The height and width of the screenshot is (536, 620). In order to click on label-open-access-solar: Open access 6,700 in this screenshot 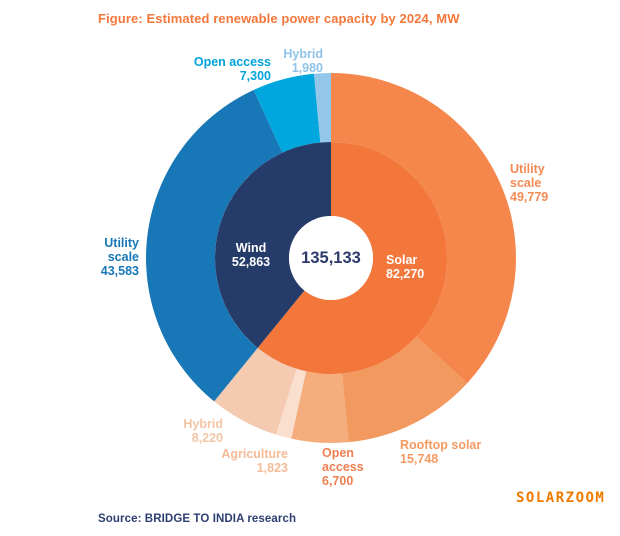, I will do `click(343, 467)`.